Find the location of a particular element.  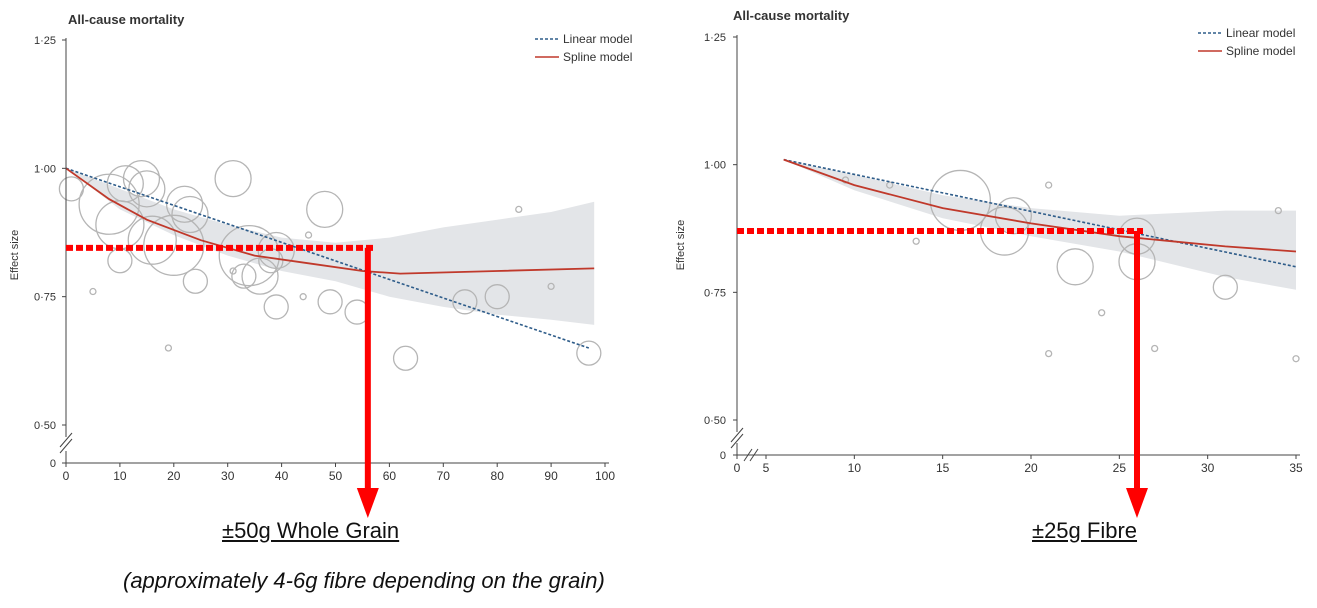

x-tick-label: 100 is located at coordinates (605, 476).